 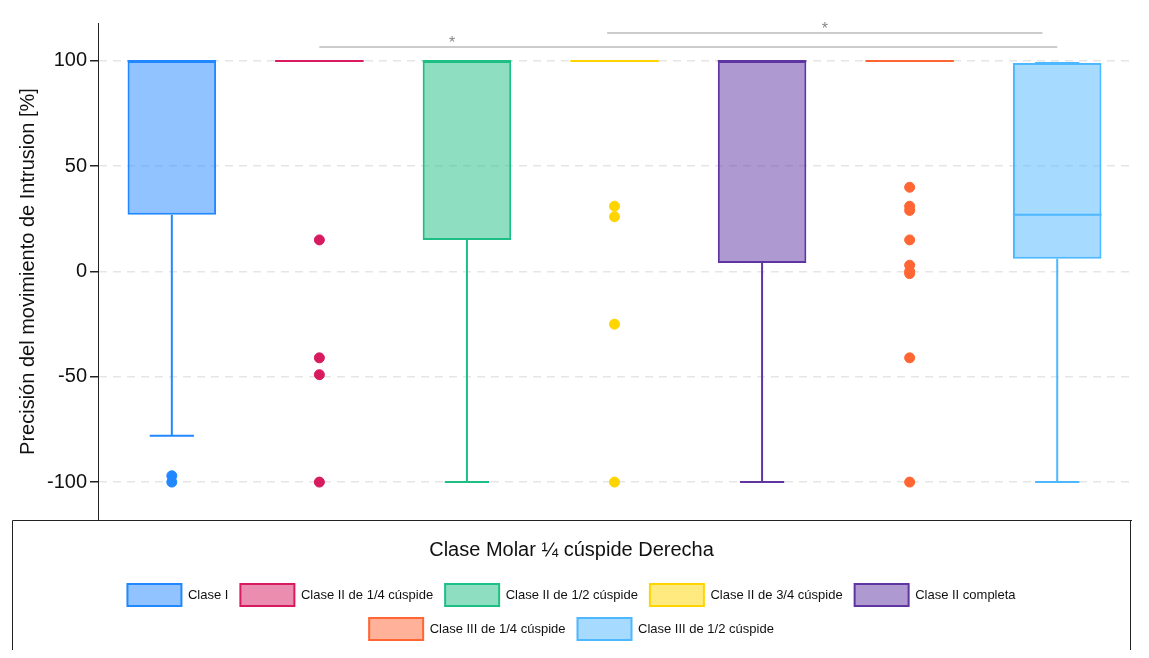 What do you see at coordinates (776, 594) in the screenshot?
I see `legend-label: Clase II de 3/4 cúspide` at bounding box center [776, 594].